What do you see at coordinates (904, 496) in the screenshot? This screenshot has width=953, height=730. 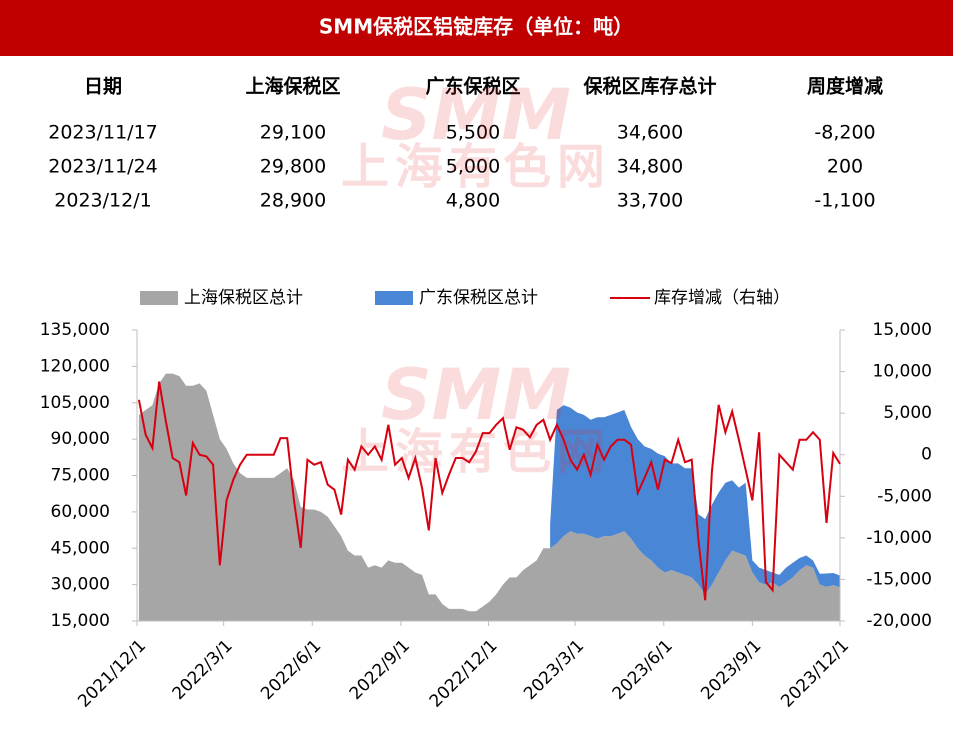 I see `y2-tick-label: -5,000` at bounding box center [904, 496].